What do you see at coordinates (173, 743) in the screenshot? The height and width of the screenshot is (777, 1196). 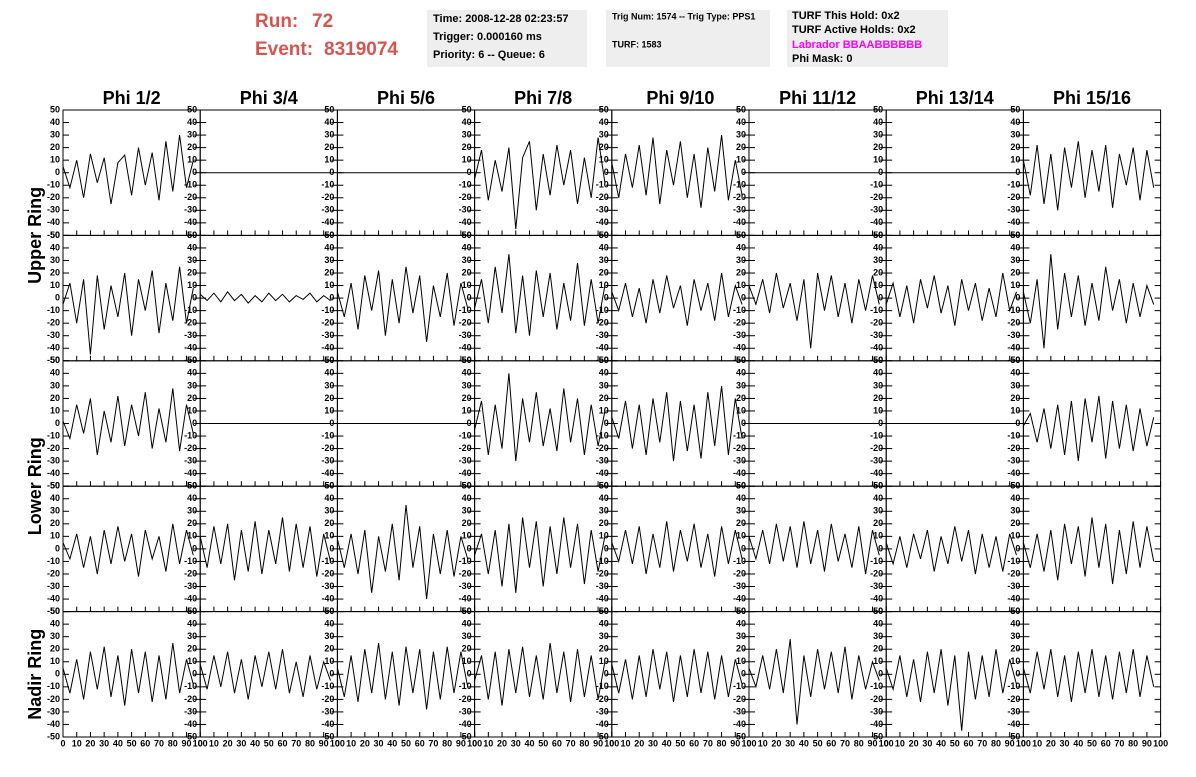 I see `x-tick-label: 80` at bounding box center [173, 743].